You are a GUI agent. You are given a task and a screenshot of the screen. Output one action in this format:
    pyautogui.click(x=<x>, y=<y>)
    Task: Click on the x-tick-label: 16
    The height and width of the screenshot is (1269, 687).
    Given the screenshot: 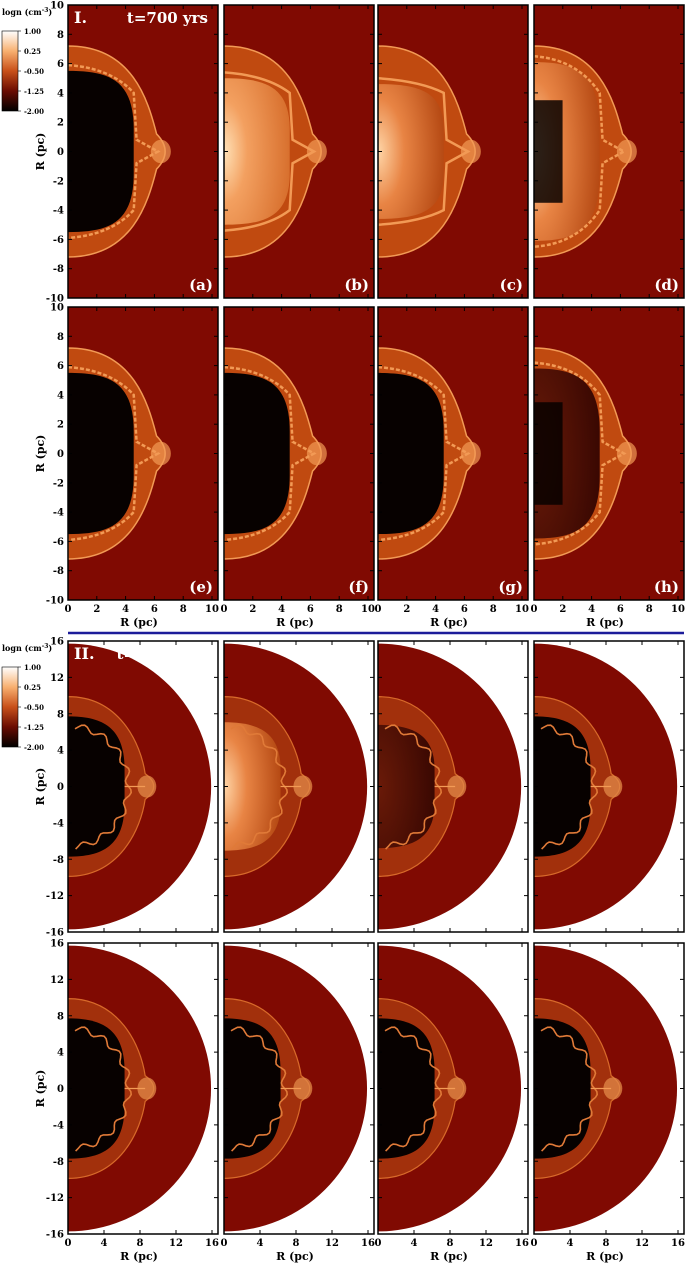 What is the action you would take?
    pyautogui.click(x=212, y=1243)
    